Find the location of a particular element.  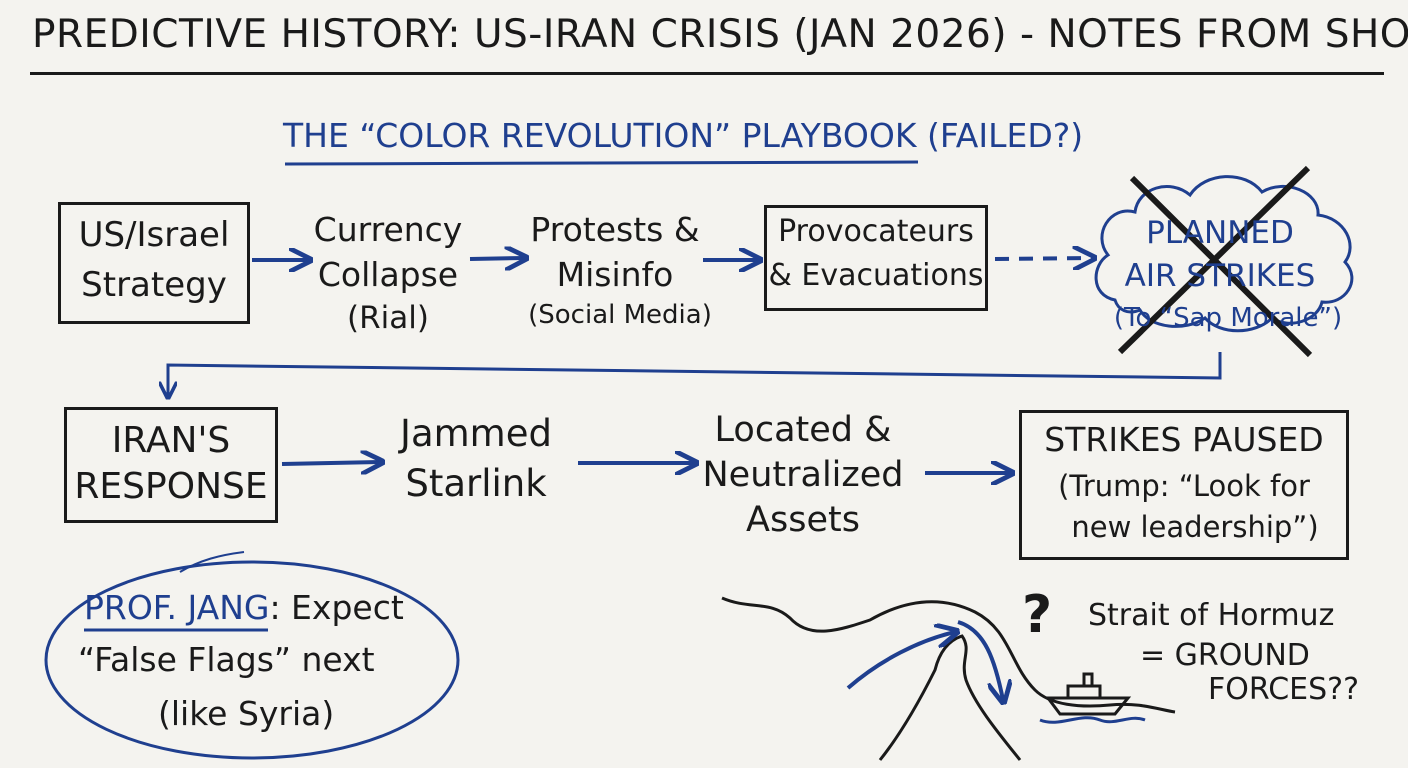

note-ellipse is located at coordinates (252, 660).